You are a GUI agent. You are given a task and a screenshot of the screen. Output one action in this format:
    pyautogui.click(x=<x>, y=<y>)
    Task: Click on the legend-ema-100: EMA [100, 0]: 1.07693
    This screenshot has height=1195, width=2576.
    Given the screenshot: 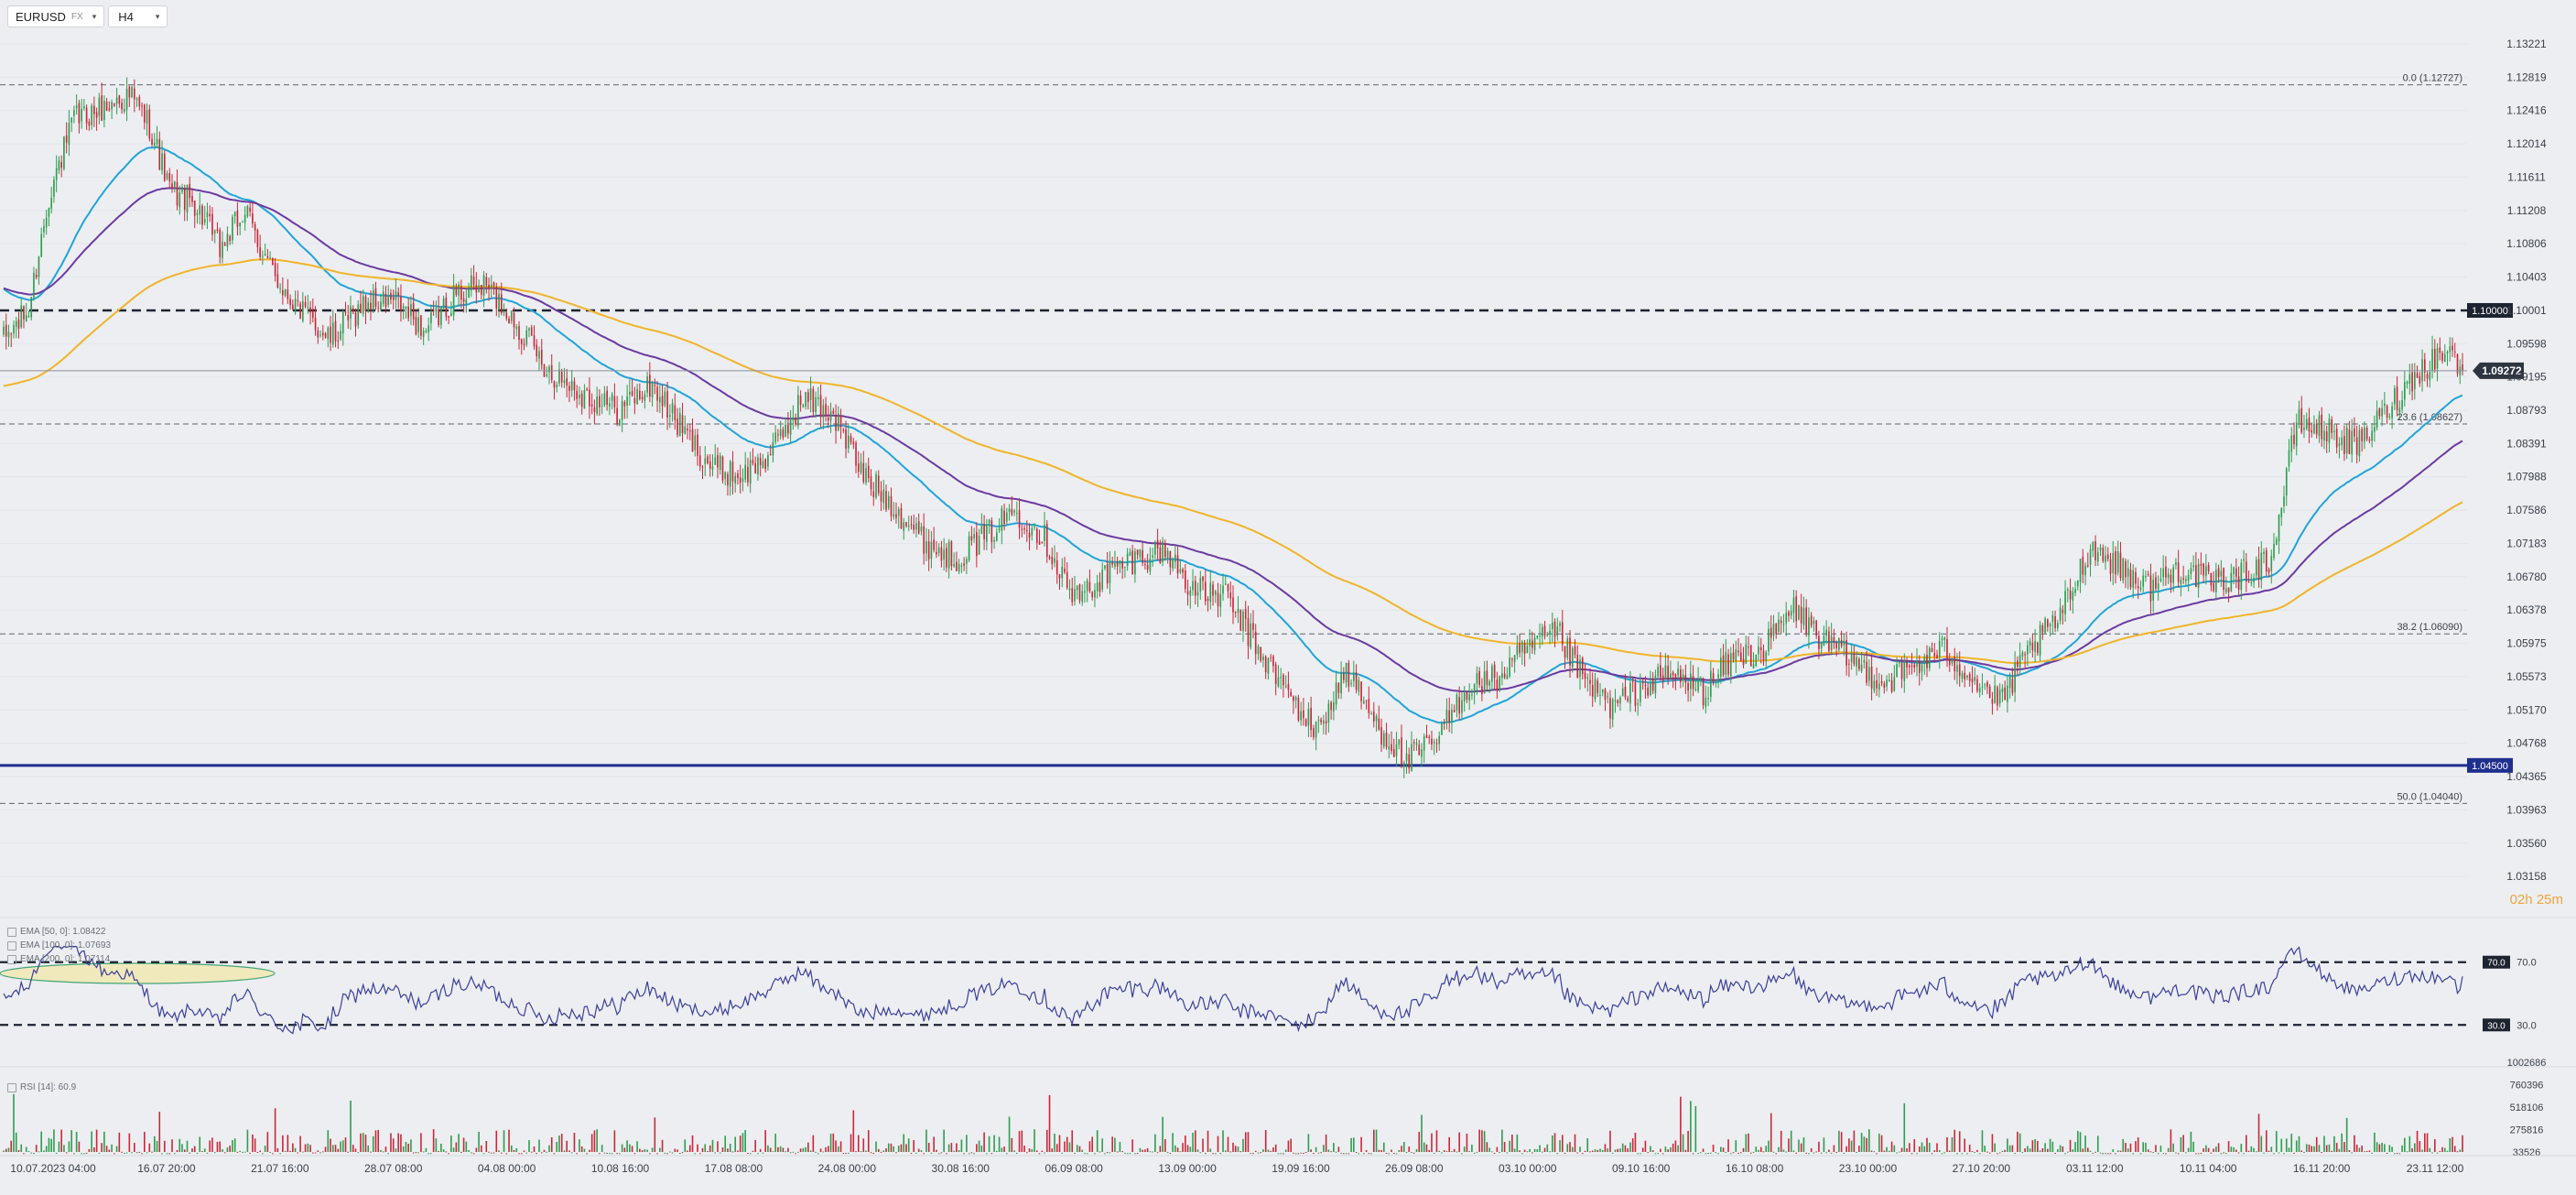 What is the action you would take?
    pyautogui.click(x=59, y=945)
    